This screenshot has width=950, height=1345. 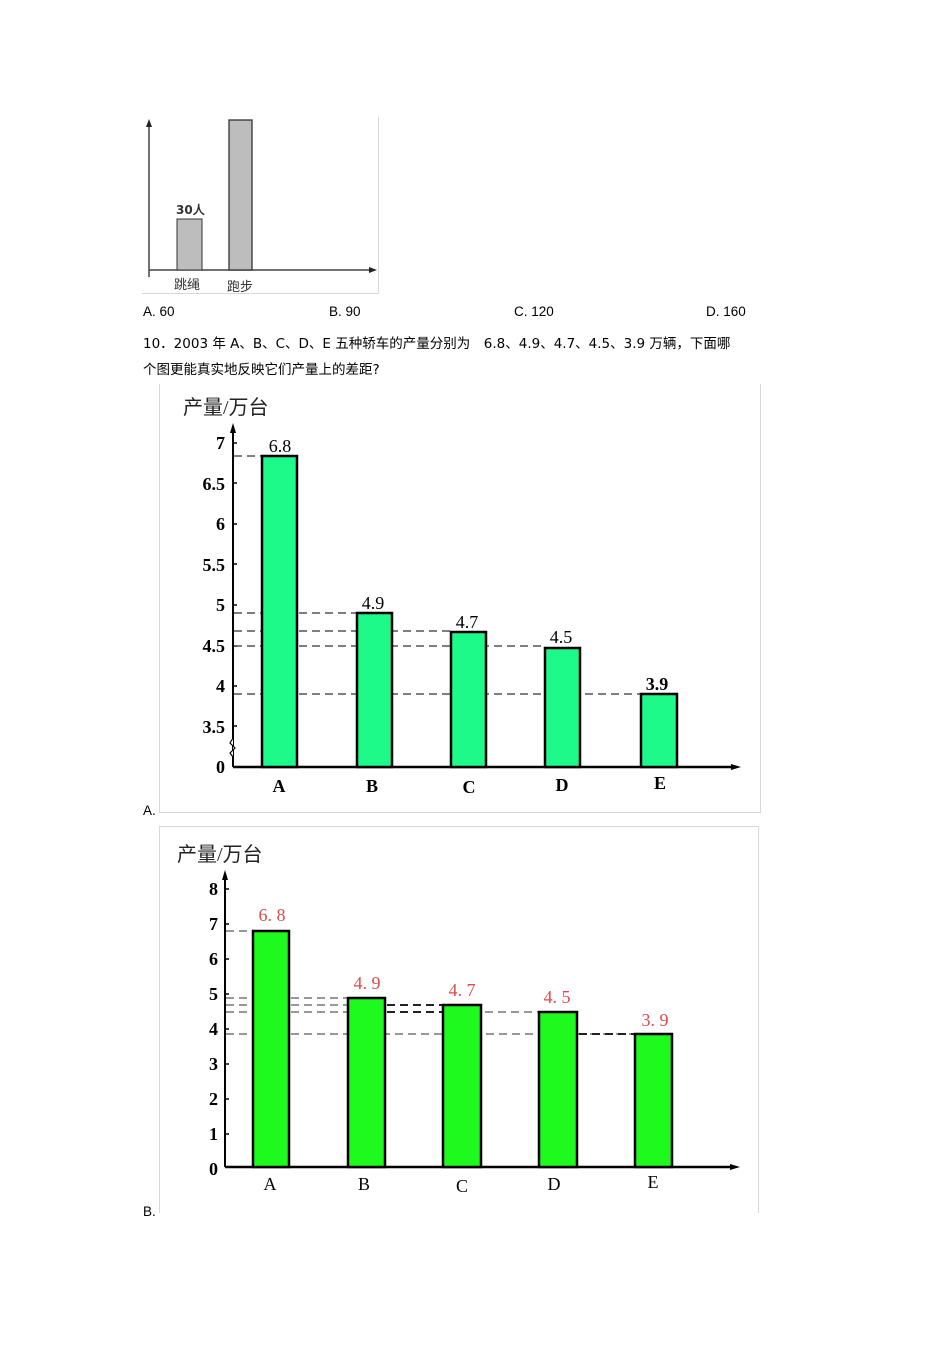 What do you see at coordinates (261, 370) in the screenshot?
I see `q10-question-line2: 个图更能真实地反映它们产量上的差距?` at bounding box center [261, 370].